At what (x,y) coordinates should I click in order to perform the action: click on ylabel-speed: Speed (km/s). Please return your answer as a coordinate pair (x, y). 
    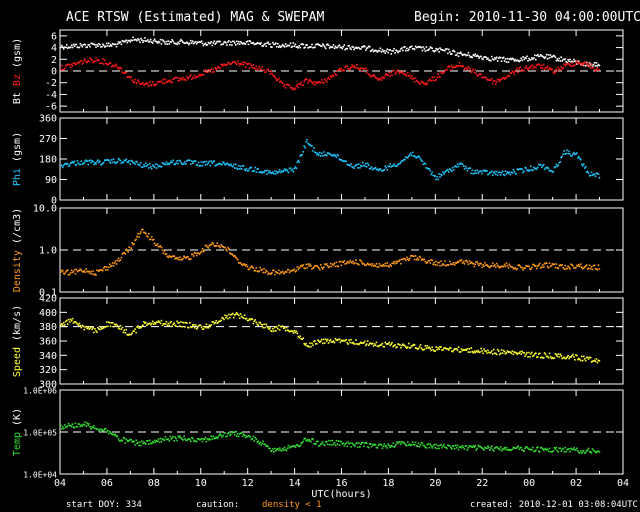
    Looking at the image, I should click on (17, 341).